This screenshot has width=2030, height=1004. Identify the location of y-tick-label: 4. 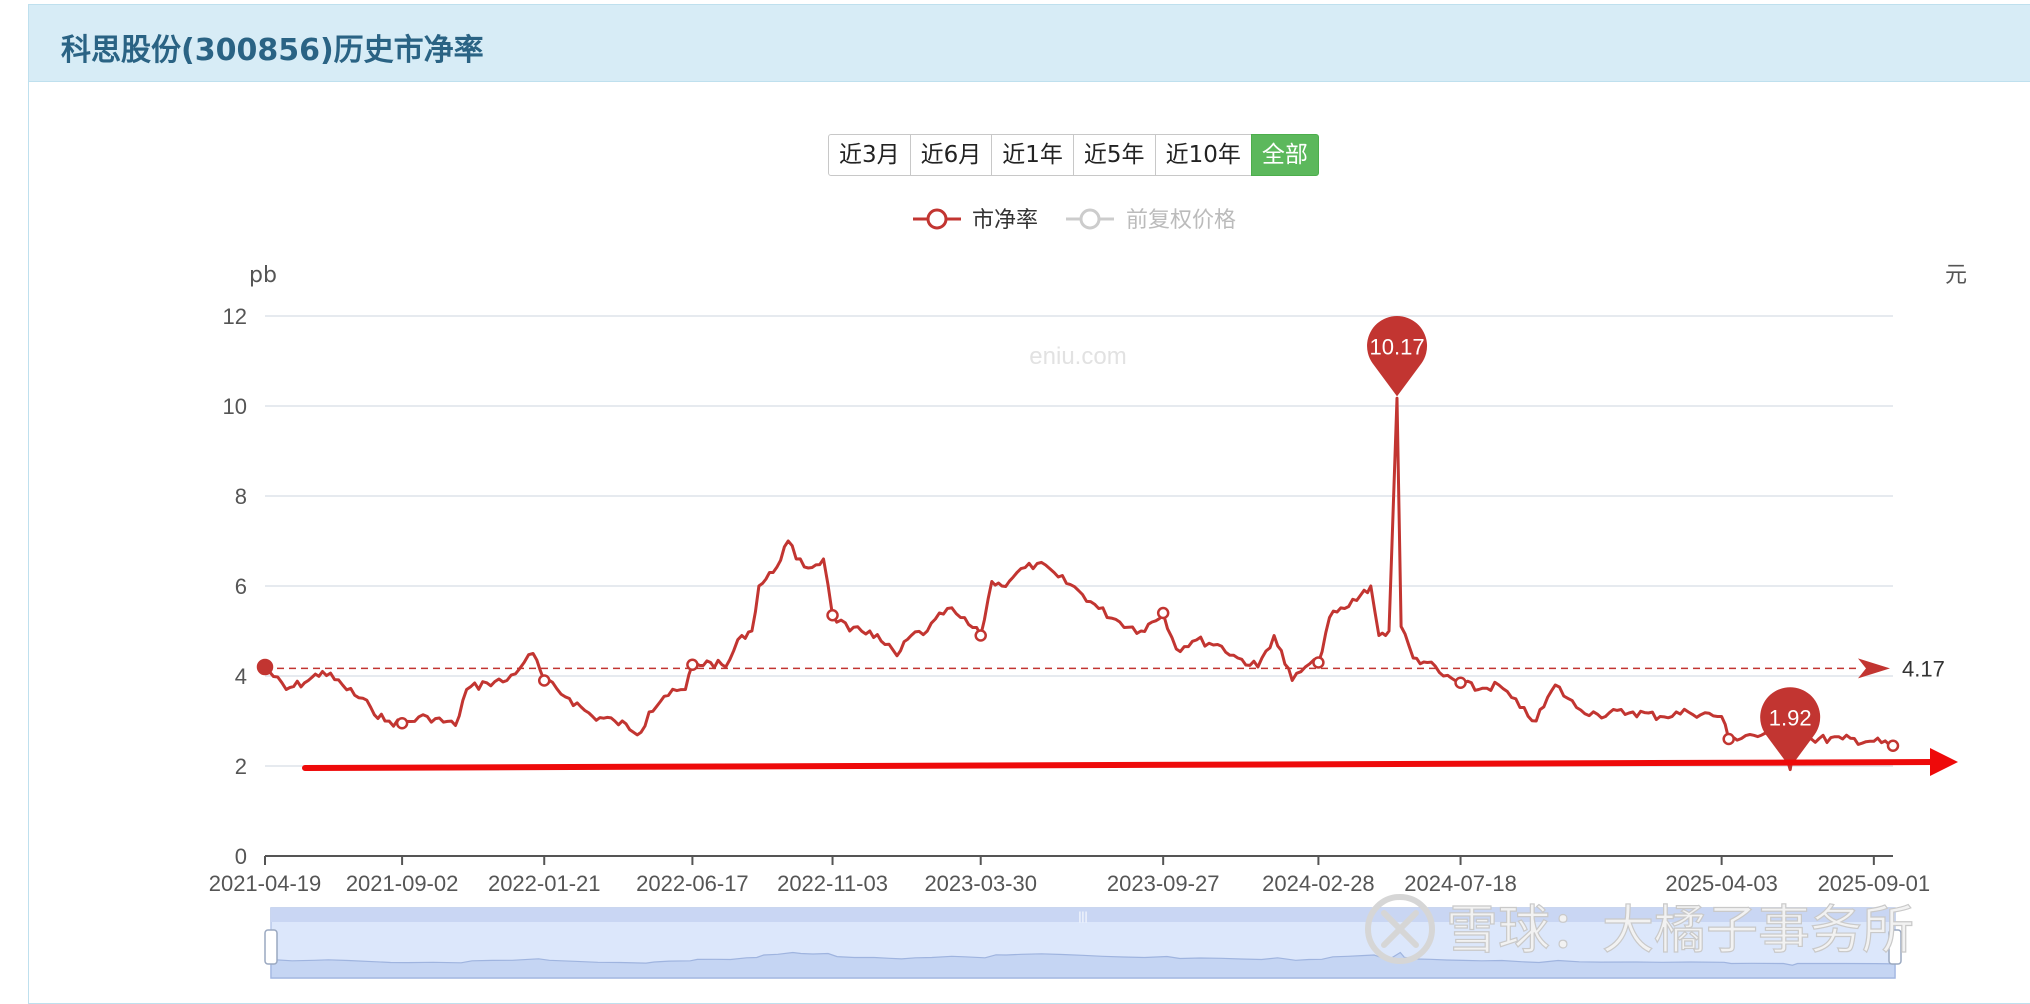
(241, 676).